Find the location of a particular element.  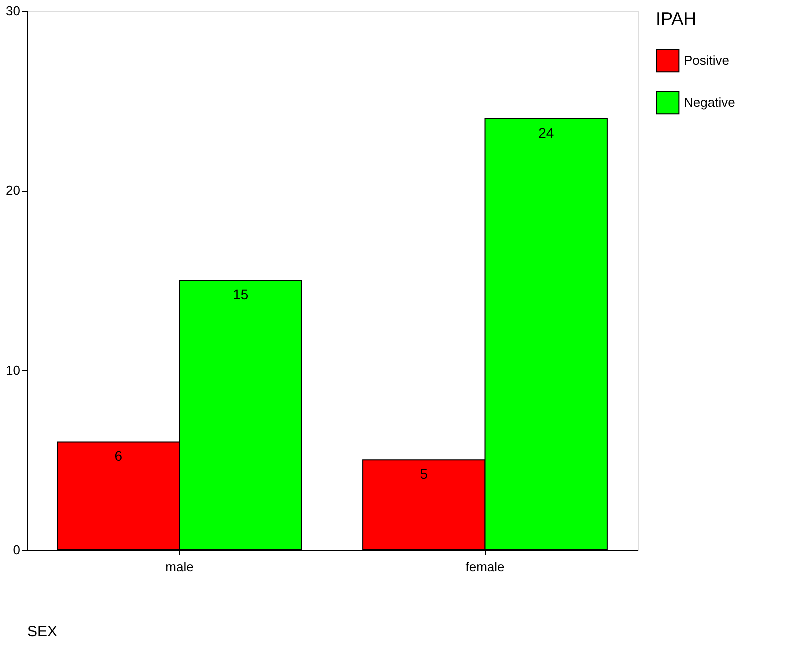

x-tick-label: male is located at coordinates (180, 567).